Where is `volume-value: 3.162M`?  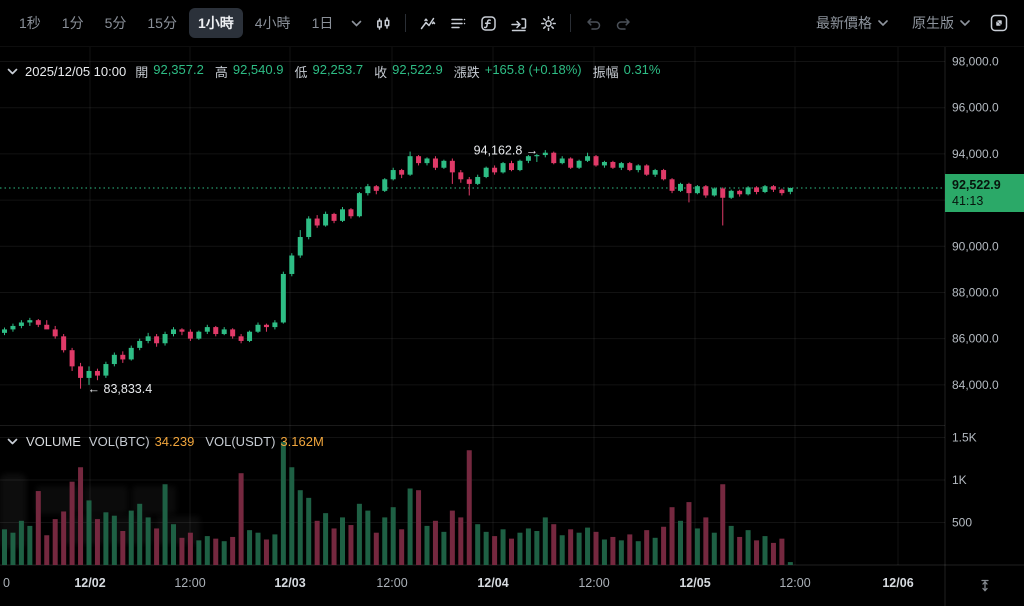
volume-value: 3.162M is located at coordinates (302, 441).